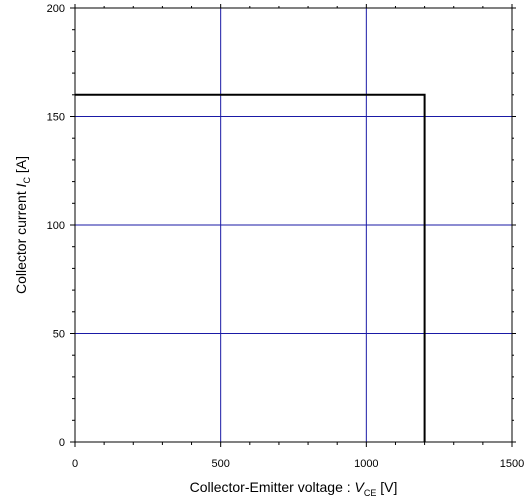  I want to click on y-axis-title: Collector current IC [A], so click(22, 225).